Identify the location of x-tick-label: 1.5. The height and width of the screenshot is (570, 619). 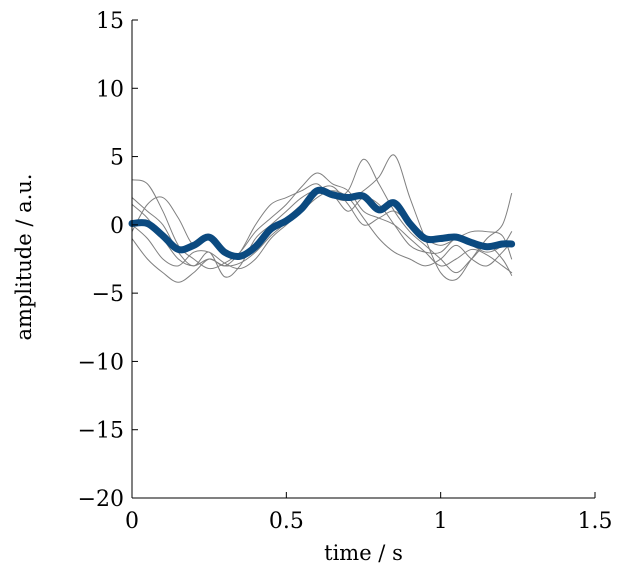
(595, 521).